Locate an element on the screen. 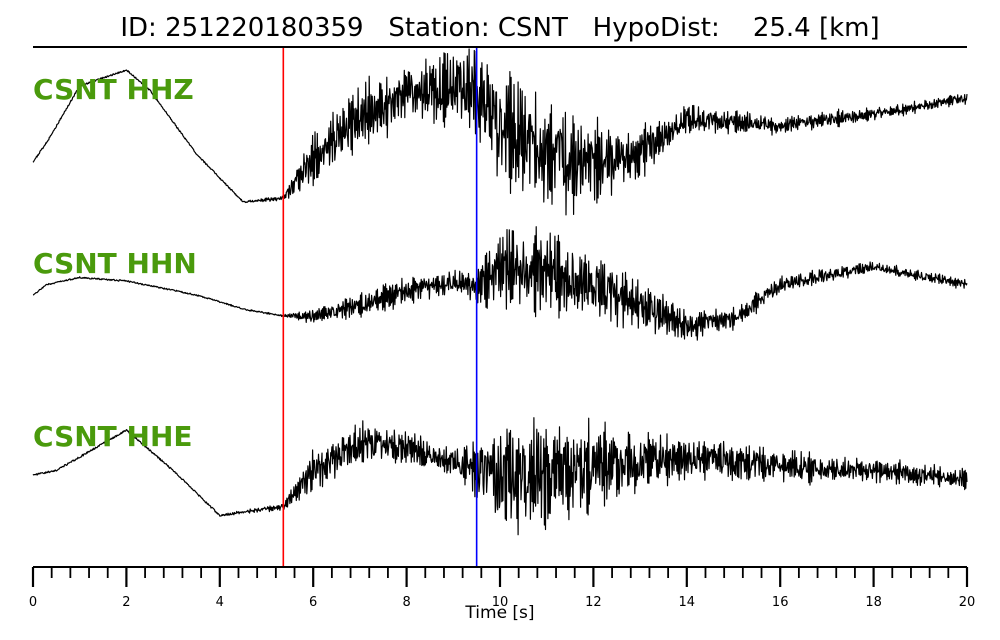 The height and width of the screenshot is (640, 1000). x-tick-label: 8 is located at coordinates (406, 602).